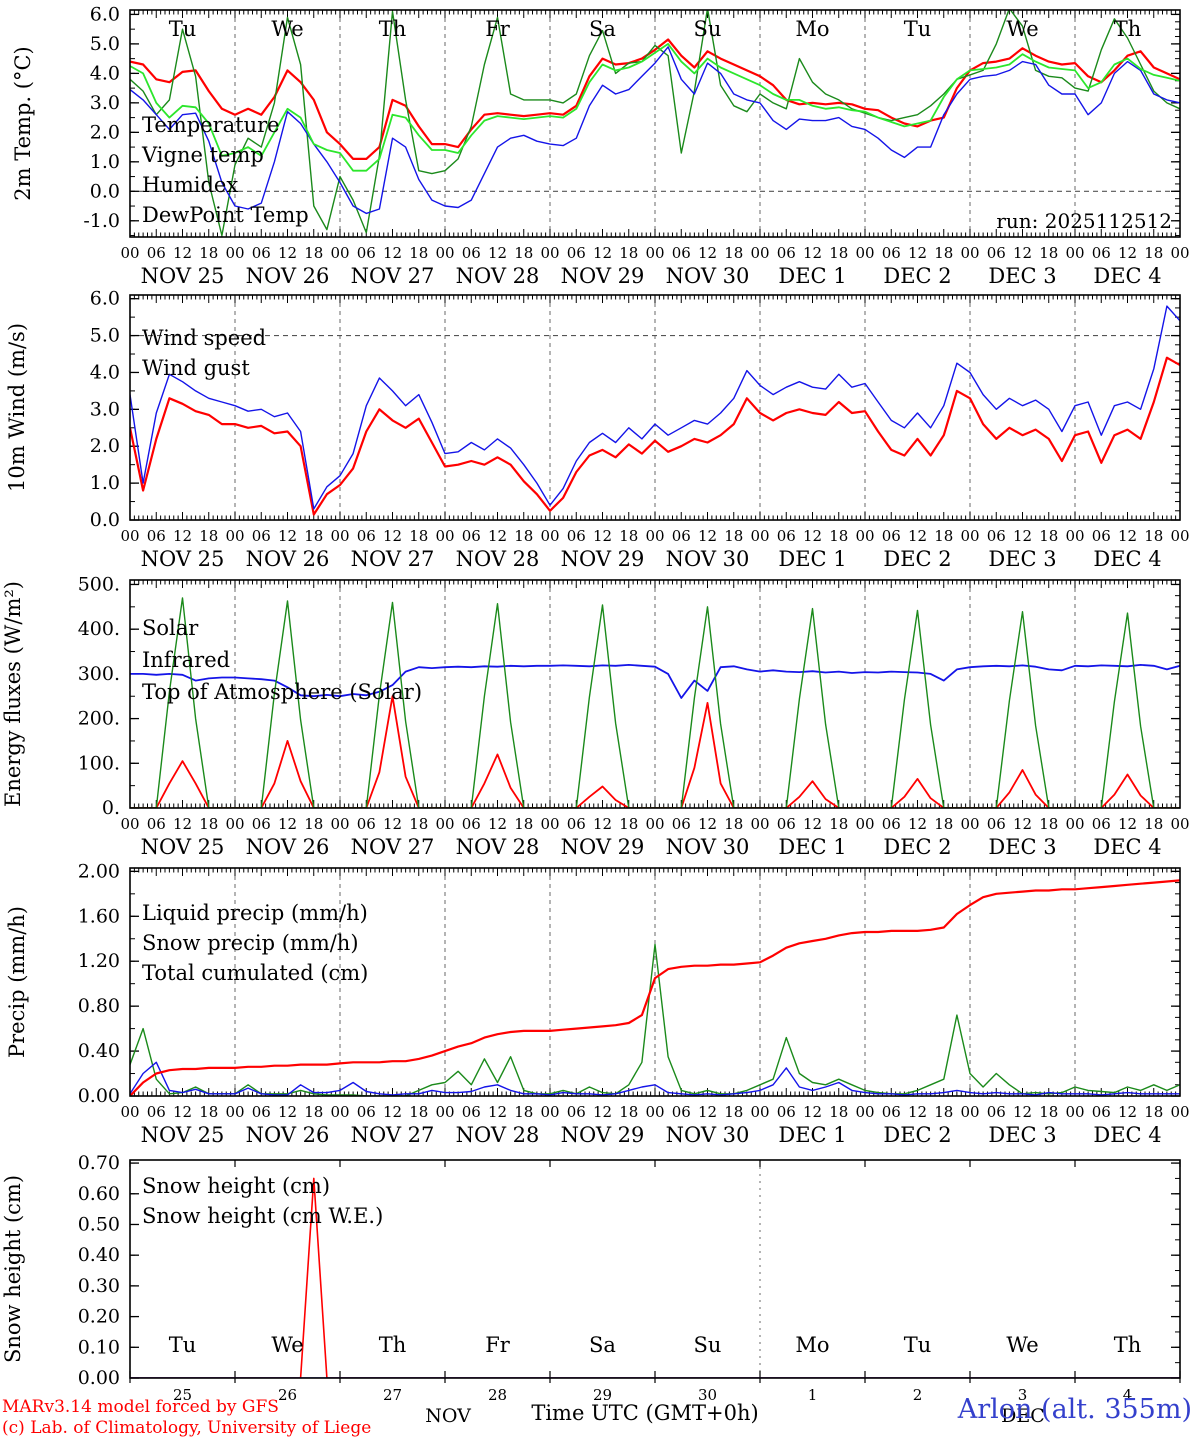  Describe the element at coordinates (99, 1006) in the screenshot. I see `y-tick-label: 0.80` at that location.